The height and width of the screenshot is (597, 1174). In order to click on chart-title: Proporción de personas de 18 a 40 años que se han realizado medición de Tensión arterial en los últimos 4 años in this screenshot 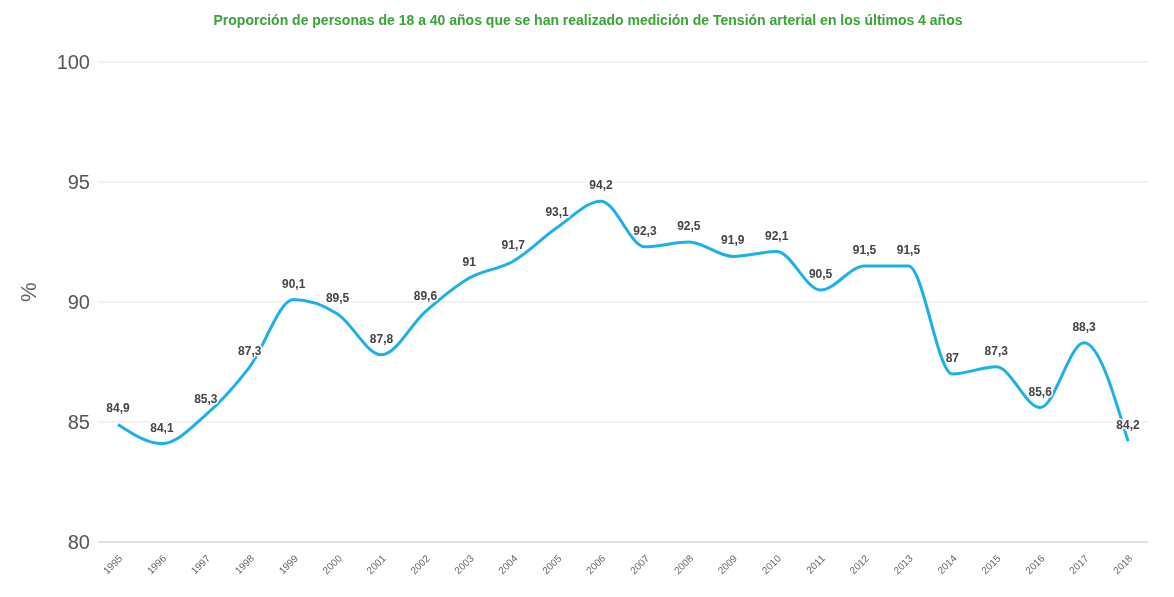, I will do `click(588, 20)`.